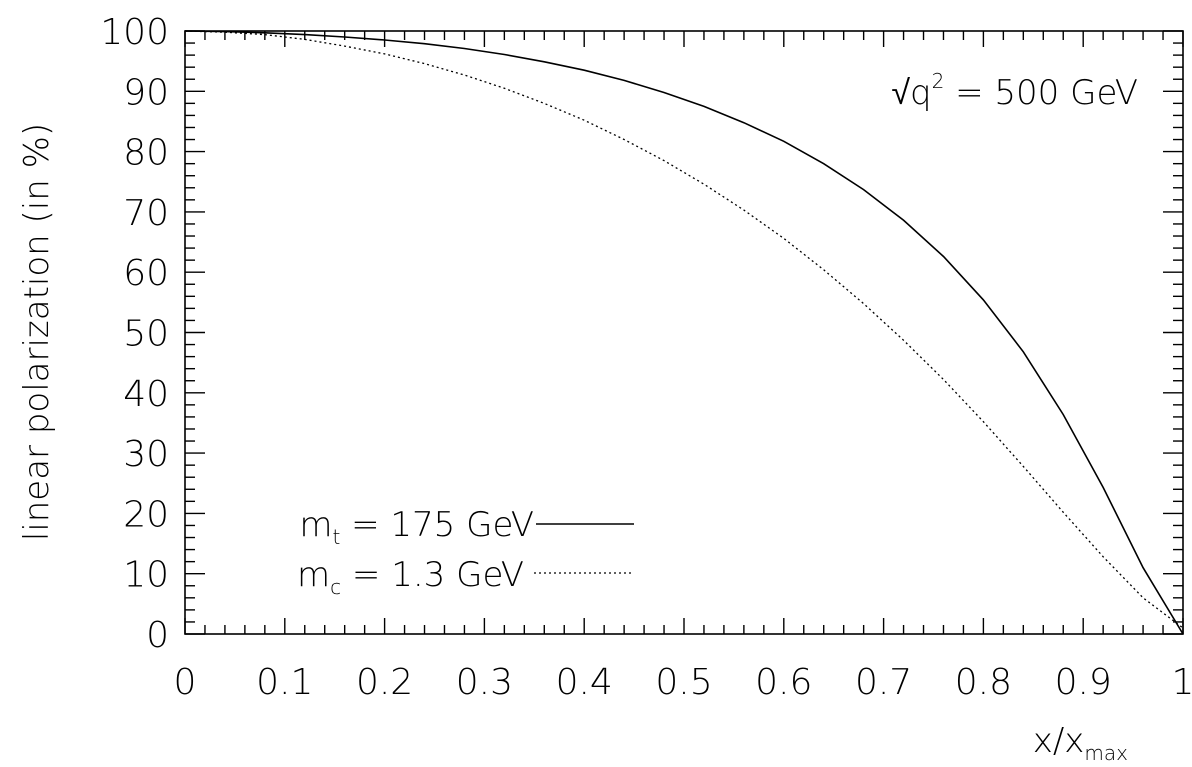 The height and width of the screenshot is (767, 1192). I want to click on legend-label-charm-mass-subscript: c, so click(335, 587).